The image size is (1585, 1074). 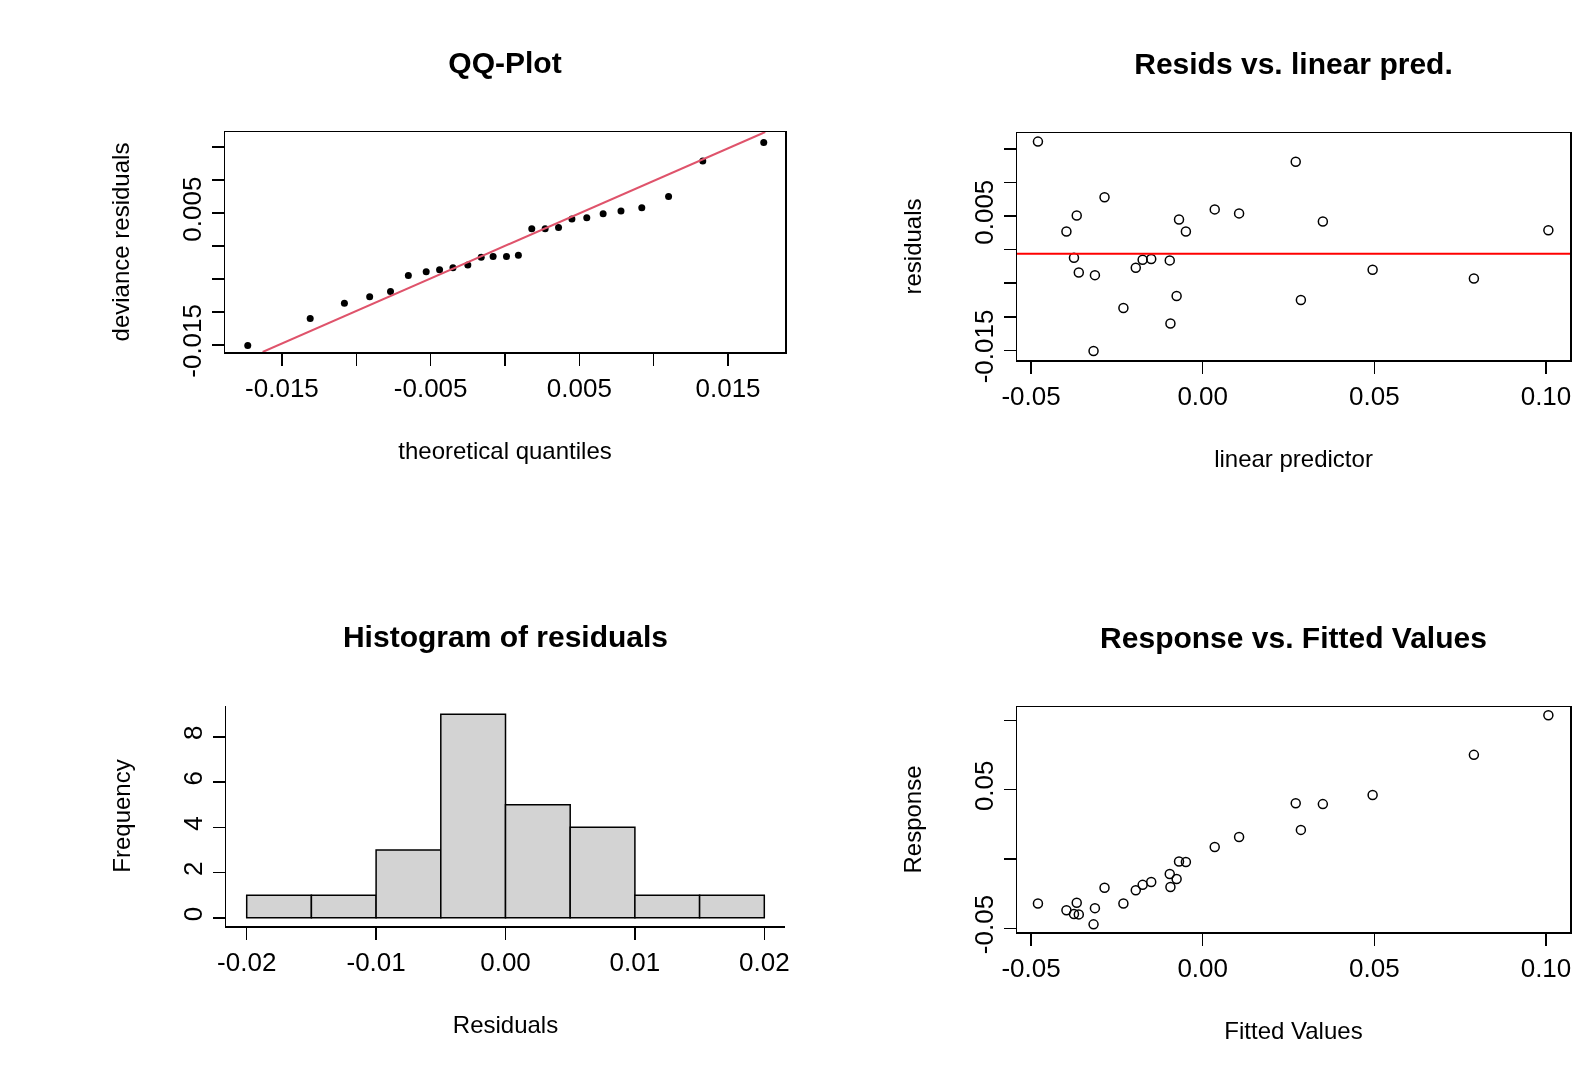 I want to click on y-tick-label: 6, so click(x=193, y=778).